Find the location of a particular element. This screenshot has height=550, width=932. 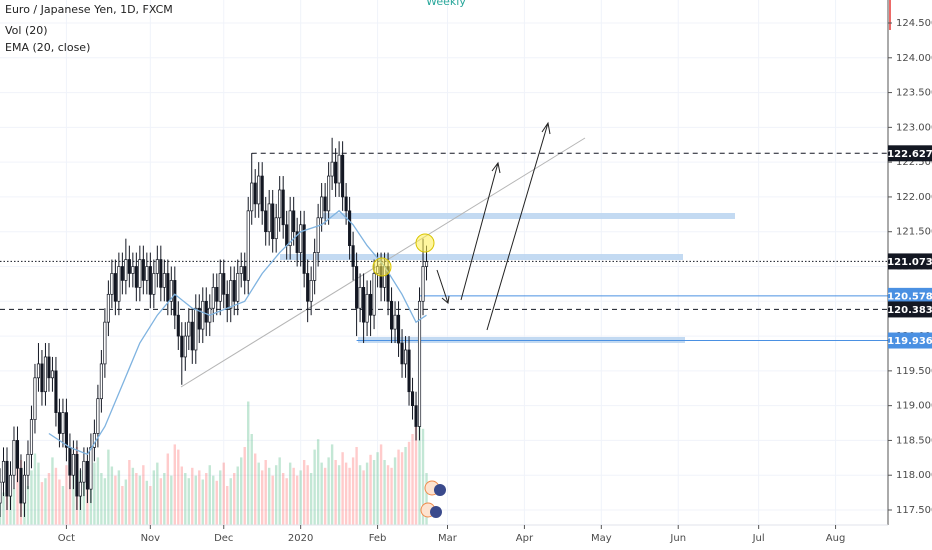

x-tick-label: Mar is located at coordinates (448, 538).